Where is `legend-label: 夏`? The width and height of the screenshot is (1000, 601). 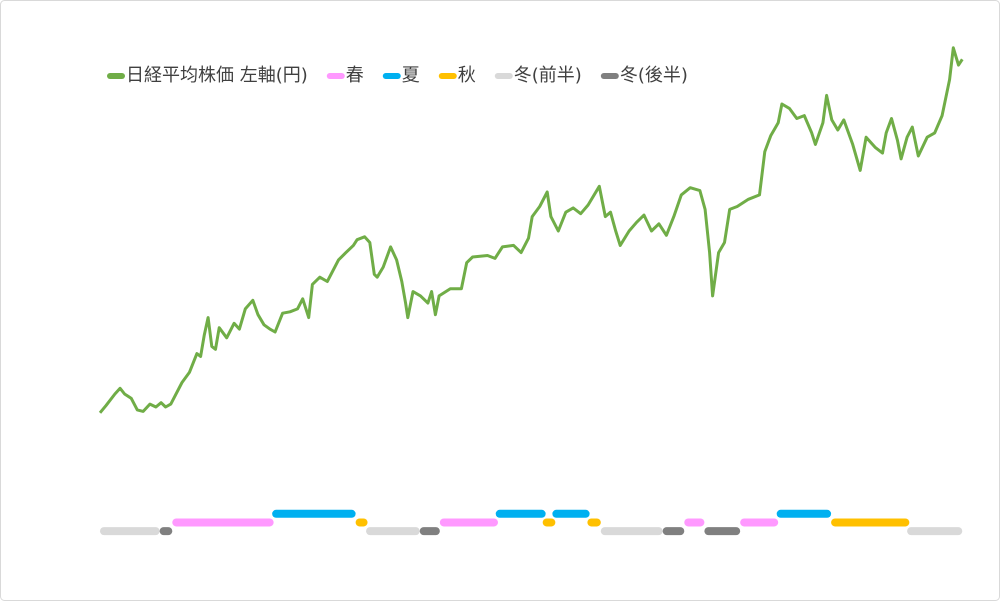
legend-label: 夏 is located at coordinates (411, 75).